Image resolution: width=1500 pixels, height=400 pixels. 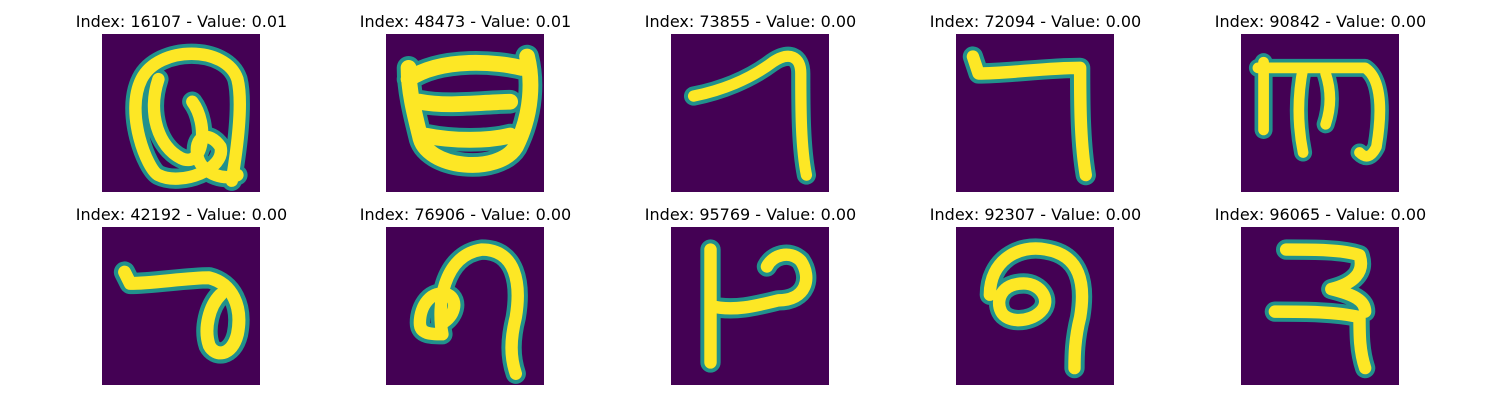 I want to click on hook-7-glyph, so click(x=750, y=115).